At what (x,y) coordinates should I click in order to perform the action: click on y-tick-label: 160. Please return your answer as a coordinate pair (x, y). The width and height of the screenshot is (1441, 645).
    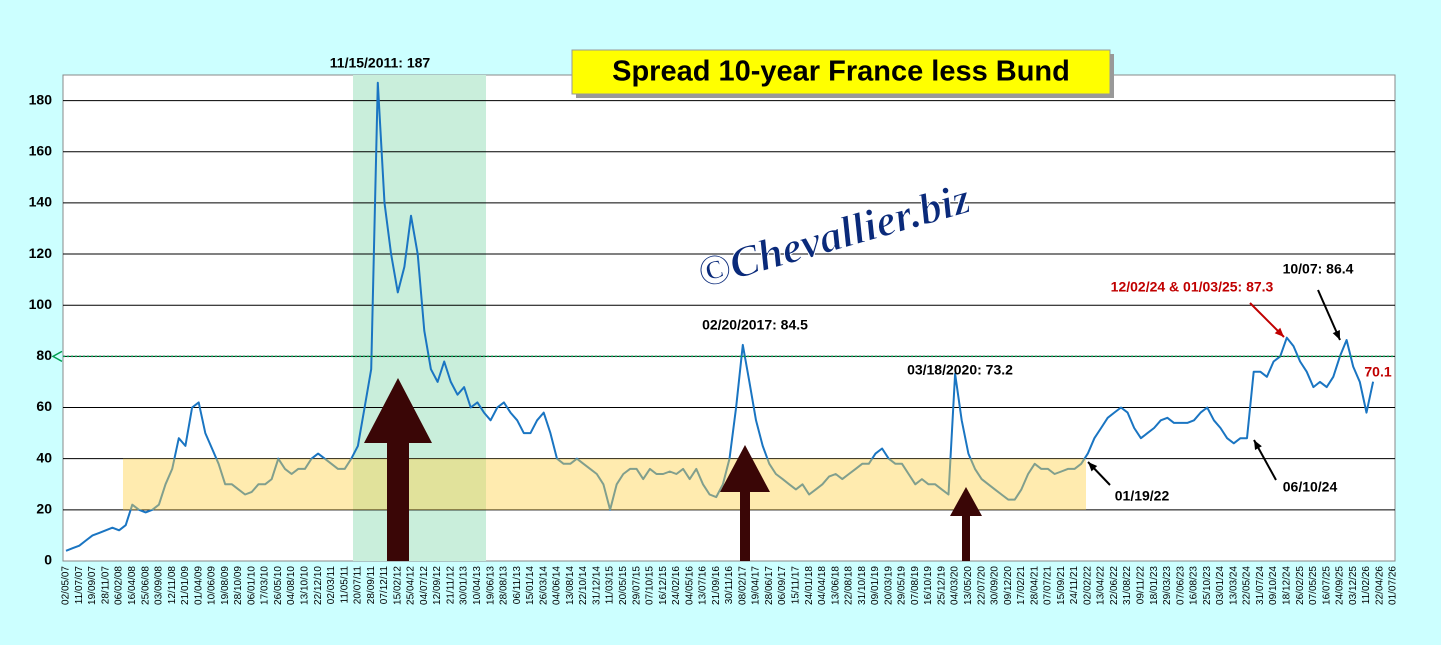
    Looking at the image, I should click on (41, 150).